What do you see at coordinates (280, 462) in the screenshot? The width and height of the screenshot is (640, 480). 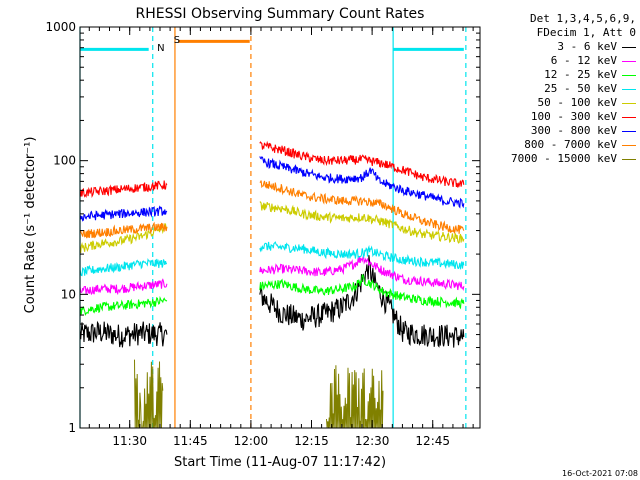 I see `x-axis-label: Start Time (11-Aug-07 11:17:42)` at bounding box center [280, 462].